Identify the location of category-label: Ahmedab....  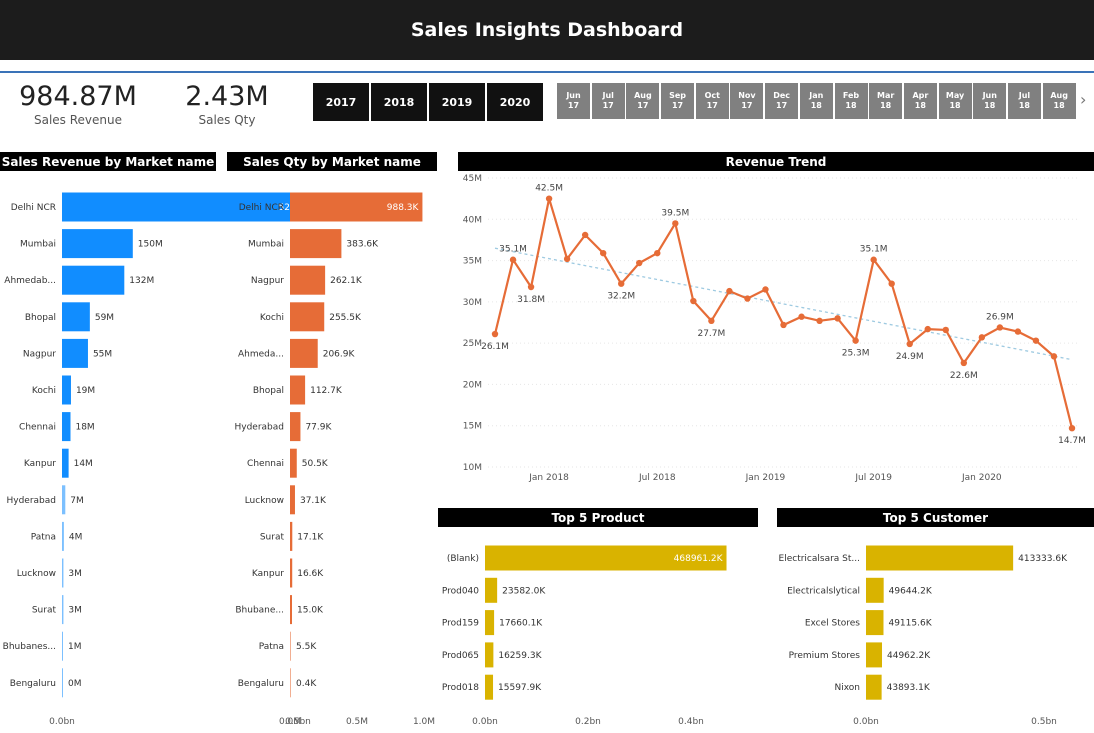
(30, 281).